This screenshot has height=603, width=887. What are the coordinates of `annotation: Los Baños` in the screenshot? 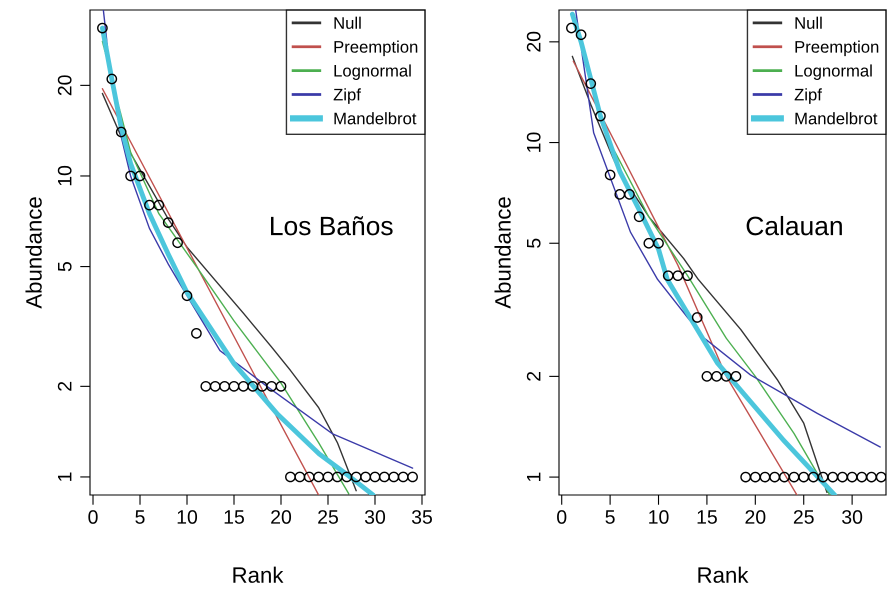 It's located at (332, 226).